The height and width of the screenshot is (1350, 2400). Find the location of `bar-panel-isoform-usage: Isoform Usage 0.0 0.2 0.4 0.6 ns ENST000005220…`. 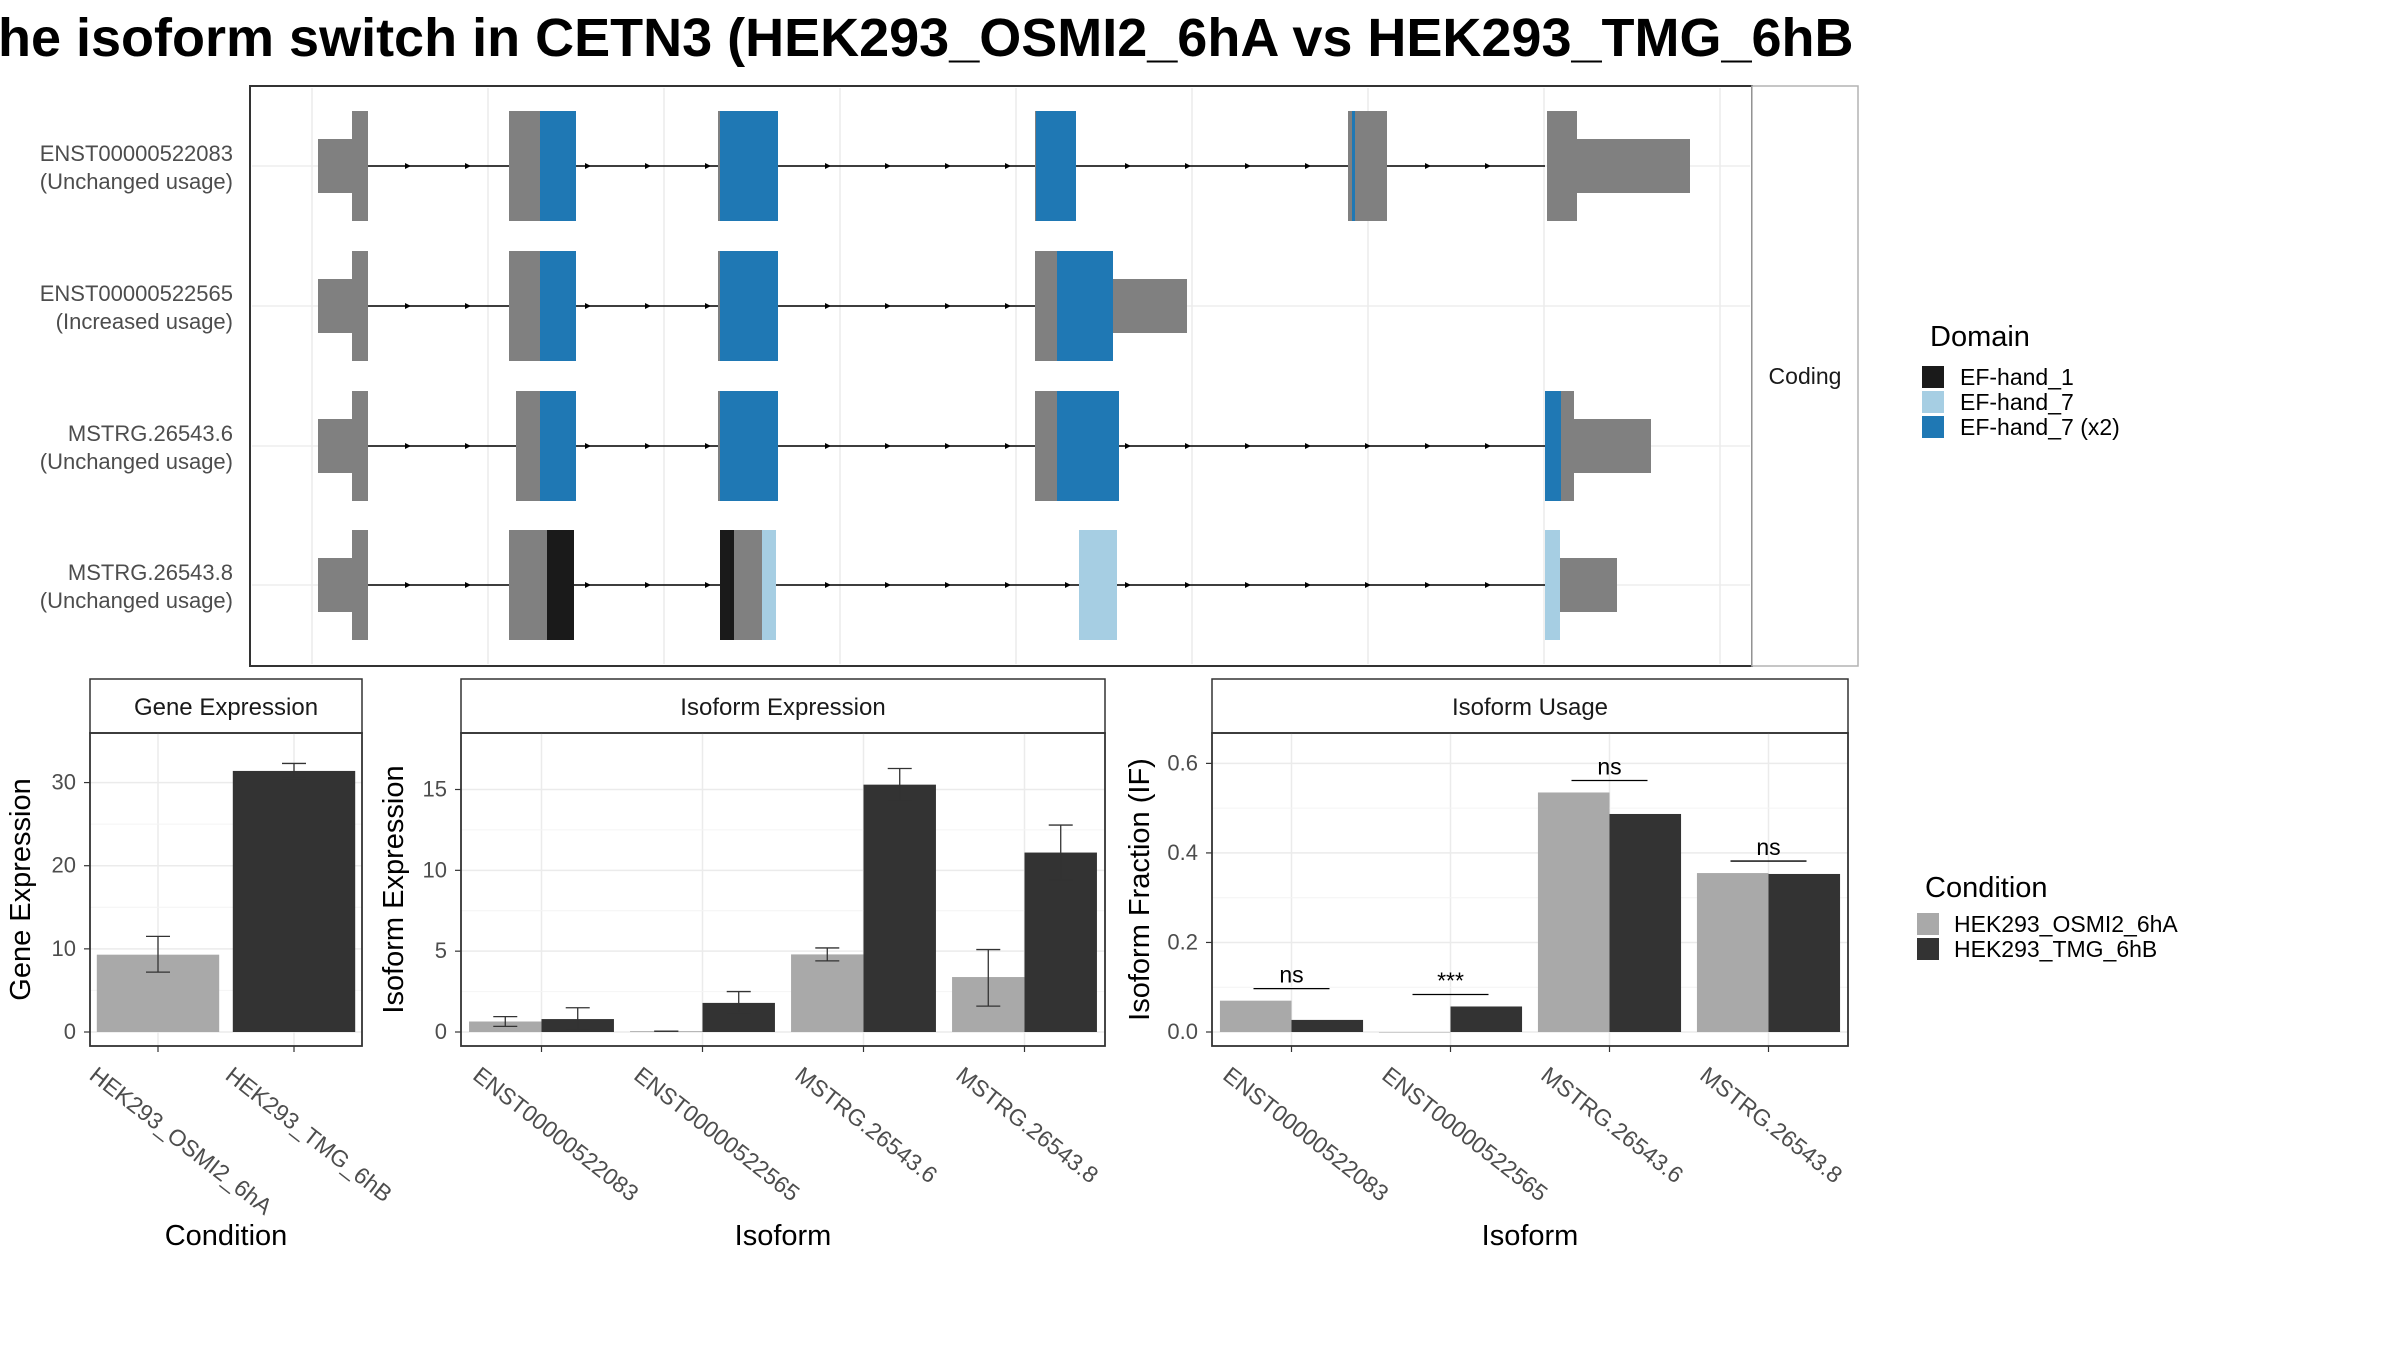

bar-panel-isoform-usage: Isoform Usage 0.0 0.2 0.4 0.6 ns ENST000005220… is located at coordinates (1486, 965).